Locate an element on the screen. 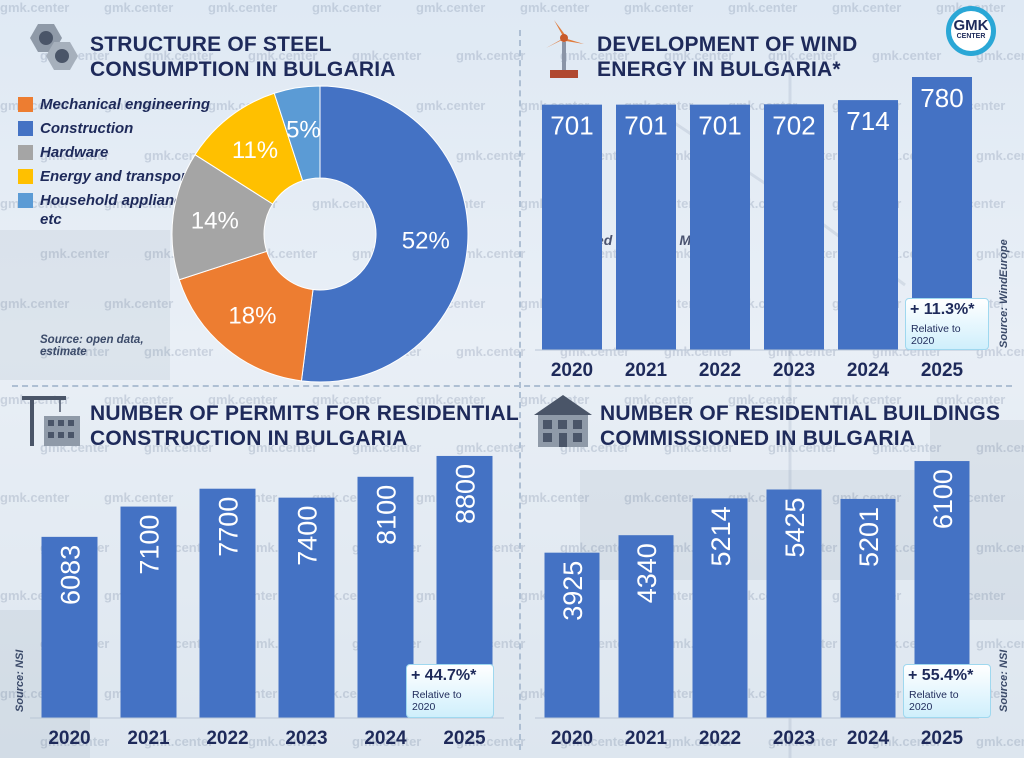 Image resolution: width=1024 pixels, height=758 pixels. legend-item: Household appliances, etc is located at coordinates (119, 210).